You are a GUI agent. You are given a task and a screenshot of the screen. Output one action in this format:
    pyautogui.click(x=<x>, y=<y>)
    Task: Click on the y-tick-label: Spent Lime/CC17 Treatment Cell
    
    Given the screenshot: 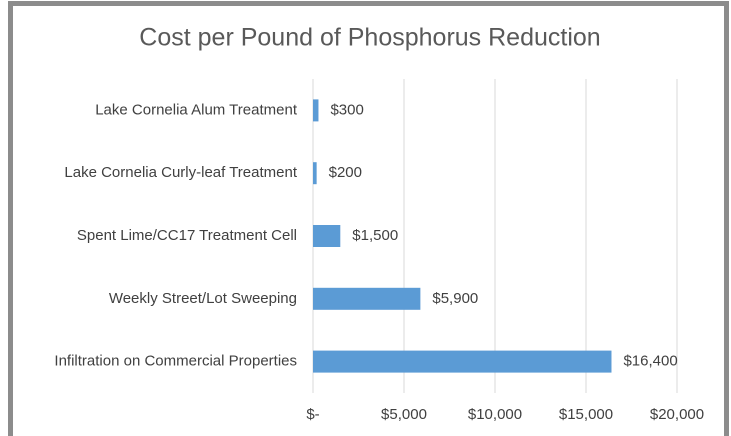 What is the action you would take?
    pyautogui.click(x=187, y=235)
    